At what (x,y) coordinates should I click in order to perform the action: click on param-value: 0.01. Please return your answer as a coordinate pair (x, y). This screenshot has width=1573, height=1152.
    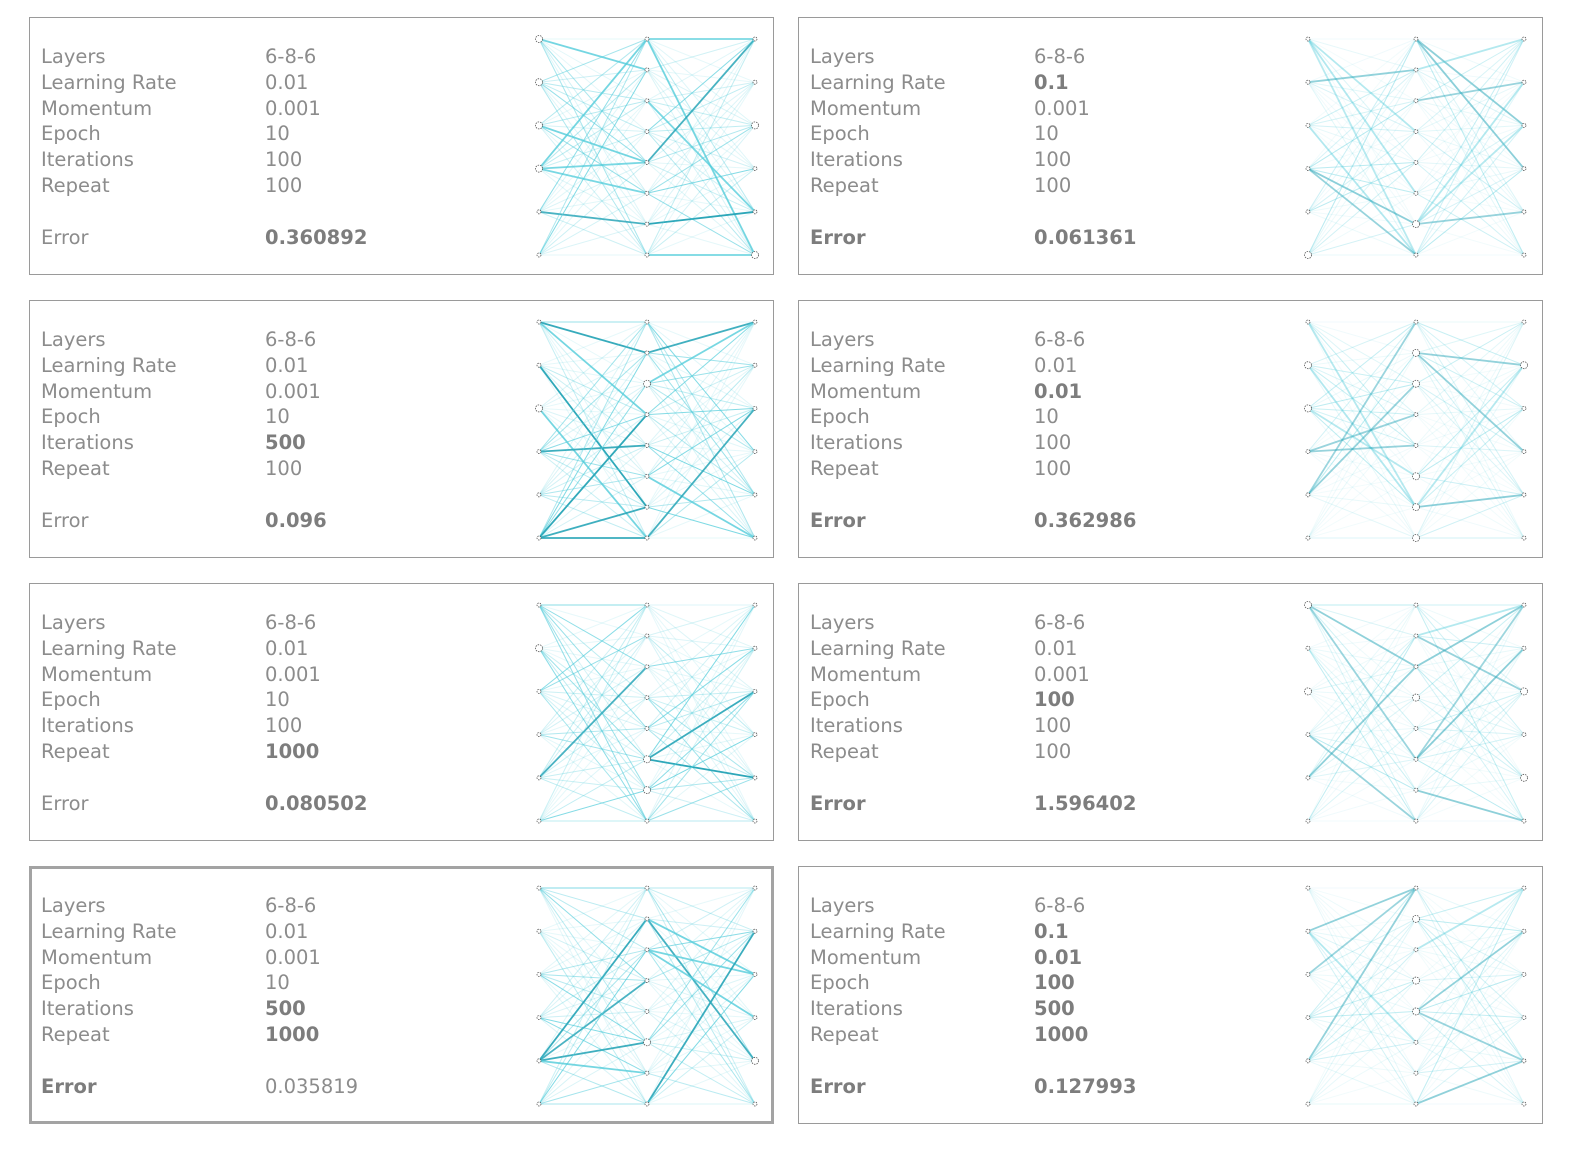
    Looking at the image, I should click on (1058, 957).